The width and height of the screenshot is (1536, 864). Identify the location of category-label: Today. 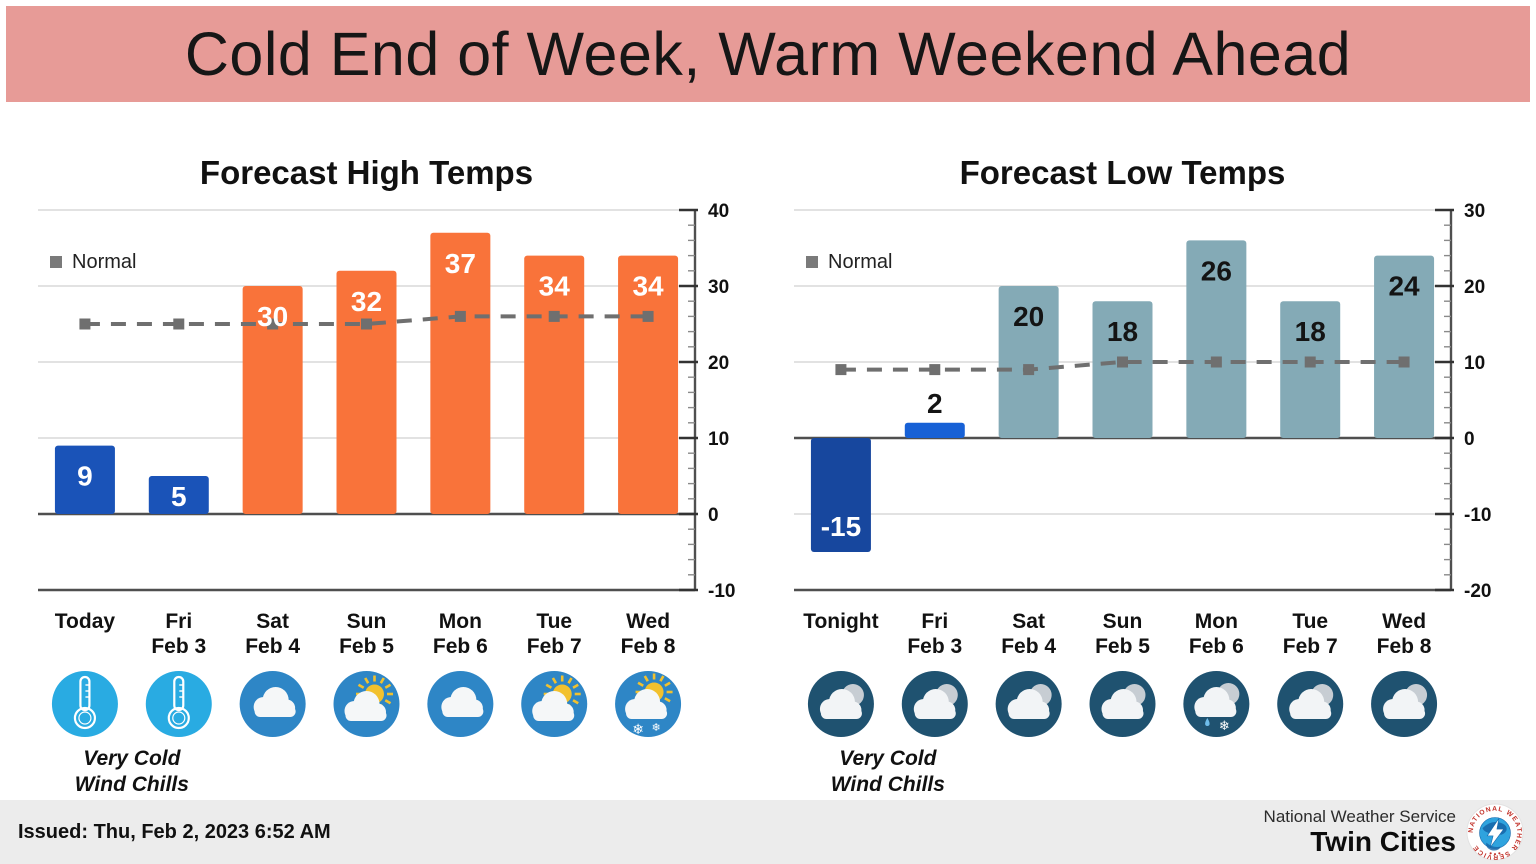
(85, 621).